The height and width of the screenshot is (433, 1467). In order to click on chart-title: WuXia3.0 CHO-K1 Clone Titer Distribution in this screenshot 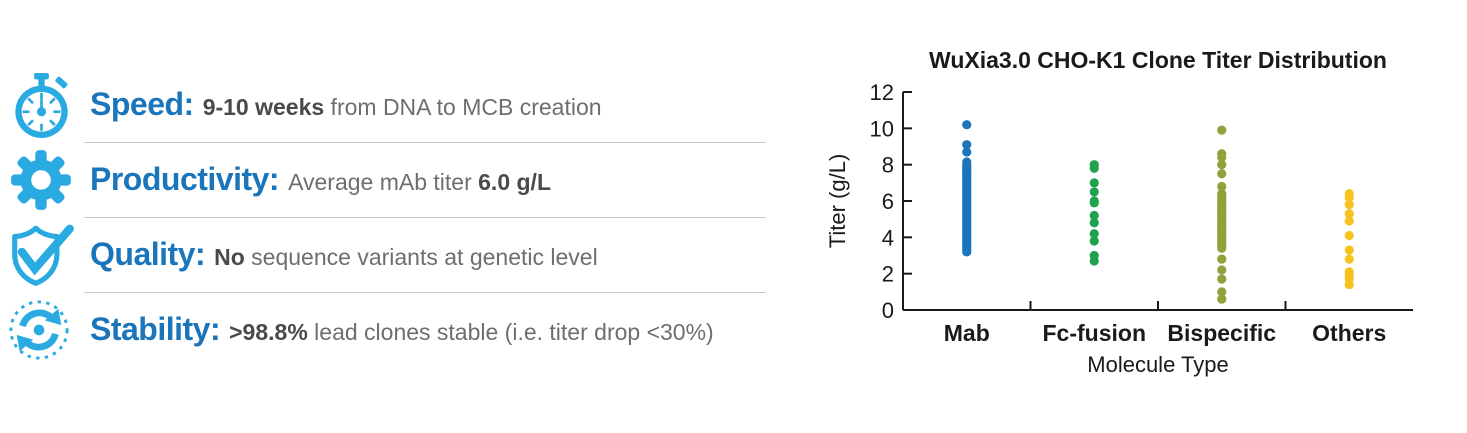, I will do `click(1158, 60)`.